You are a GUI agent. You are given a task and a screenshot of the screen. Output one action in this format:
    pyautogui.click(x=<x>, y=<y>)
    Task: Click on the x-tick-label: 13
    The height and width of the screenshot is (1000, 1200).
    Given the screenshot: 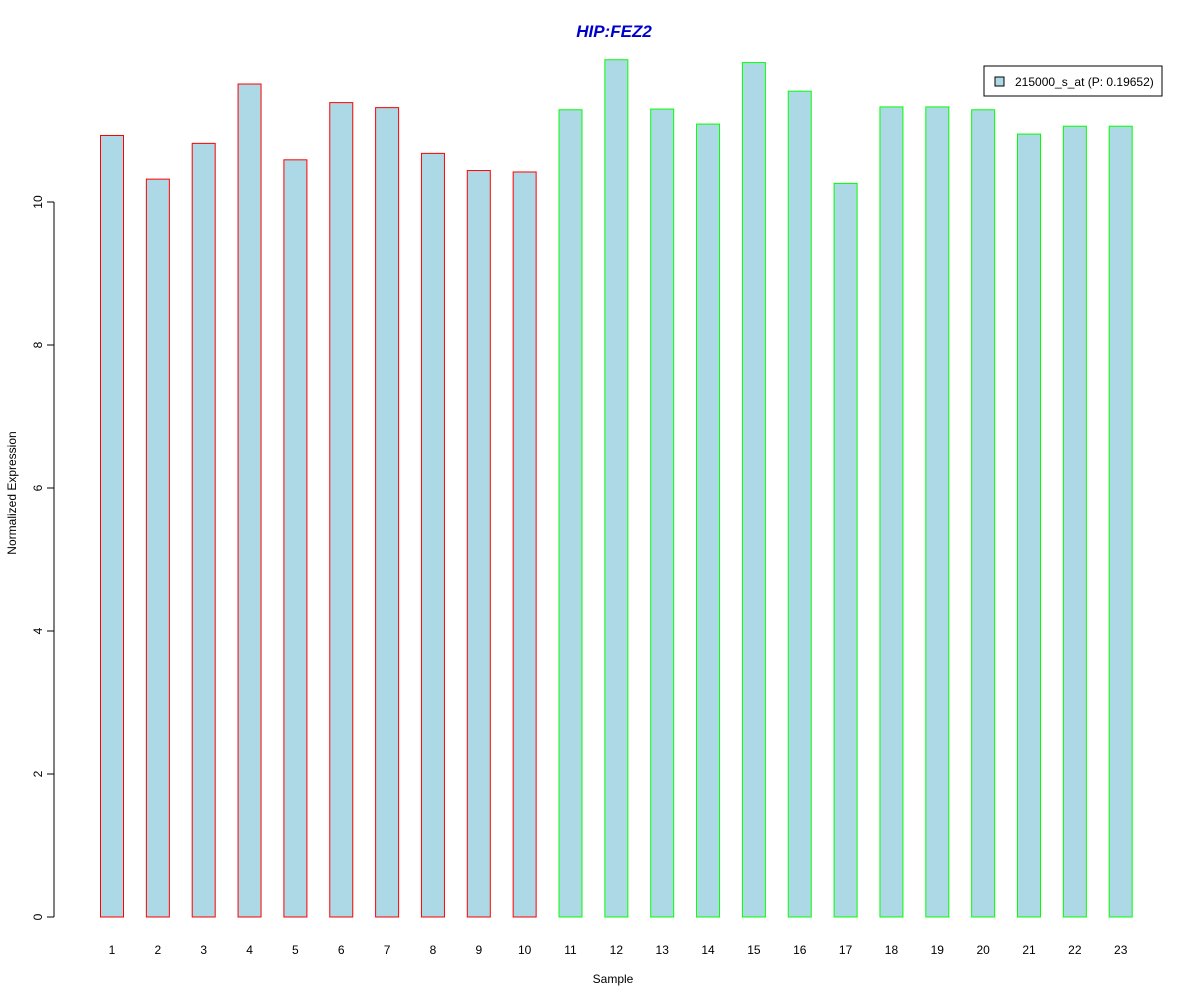 What is the action you would take?
    pyautogui.click(x=663, y=950)
    